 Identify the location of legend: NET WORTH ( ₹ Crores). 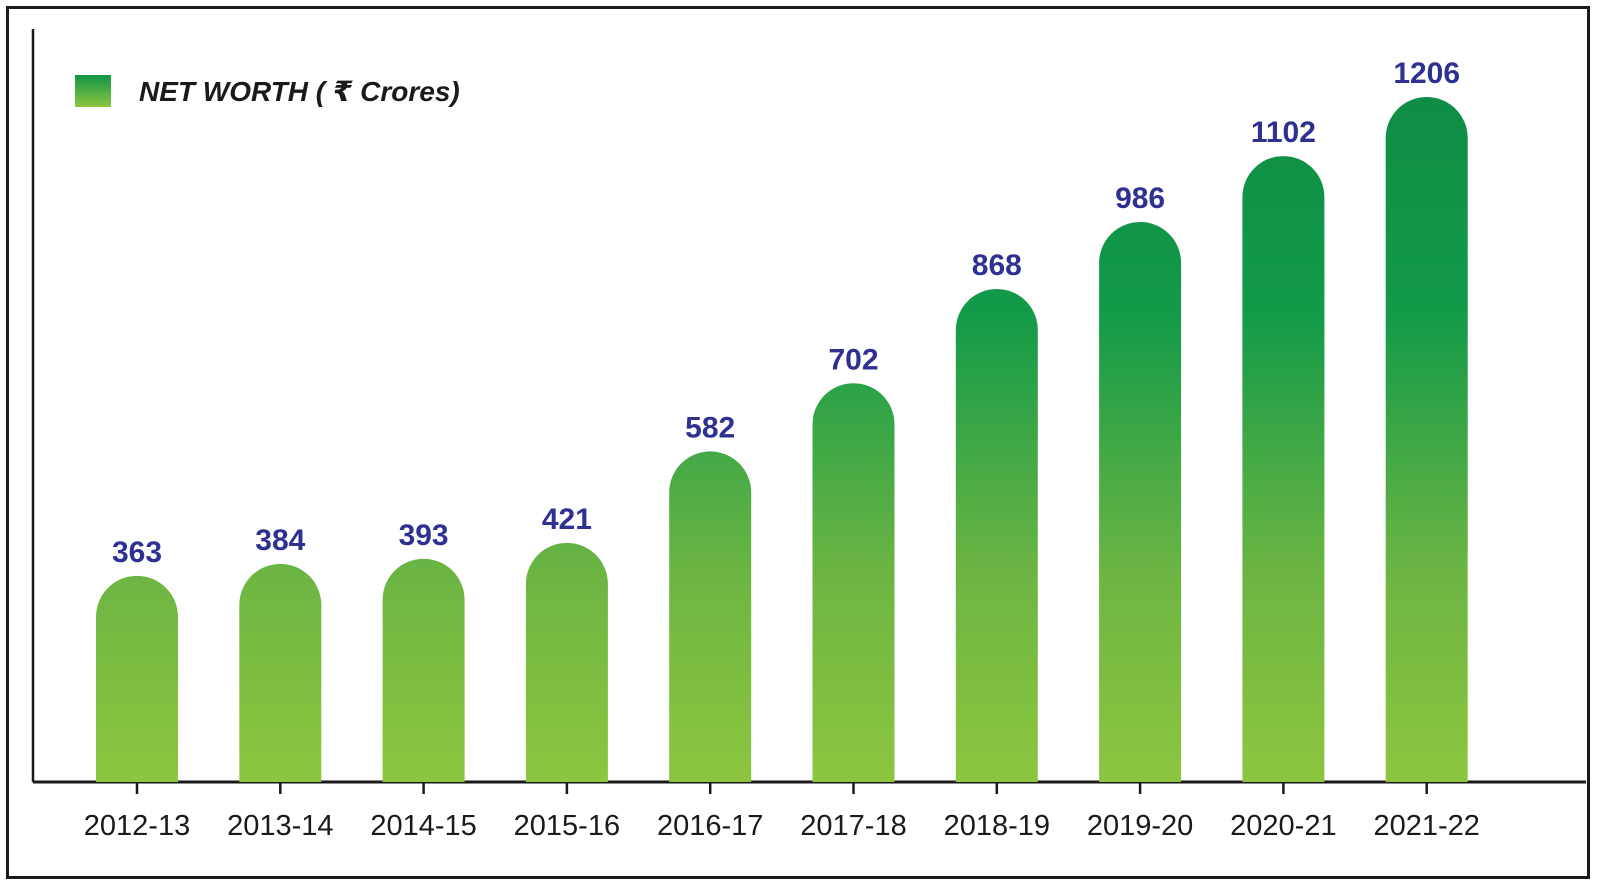
(267, 91).